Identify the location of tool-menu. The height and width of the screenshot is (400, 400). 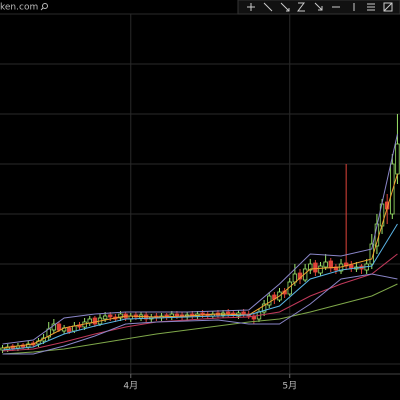
(371, 7).